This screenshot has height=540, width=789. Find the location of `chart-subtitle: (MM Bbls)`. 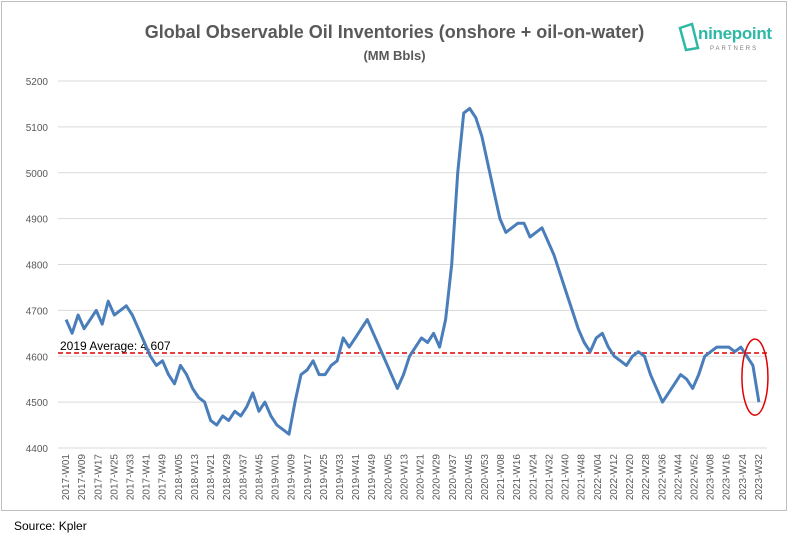

chart-subtitle: (MM Bbls) is located at coordinates (394, 55).